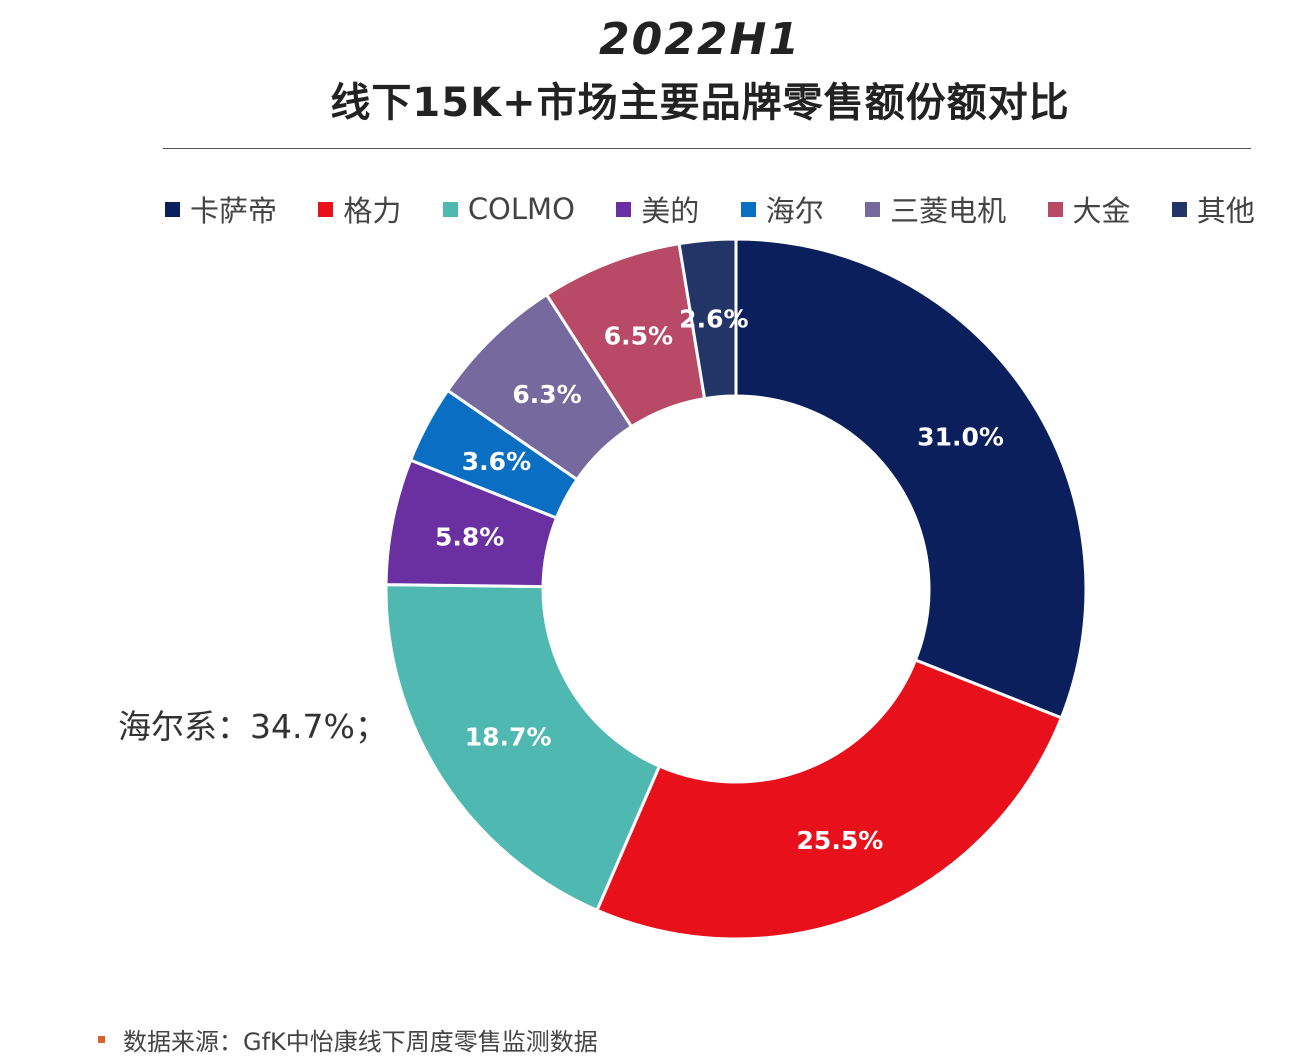 The height and width of the screenshot is (1064, 1312). I want to click on source-text: 数据来源：GfK中怡康线下周度零售监测数据, so click(360, 1042).